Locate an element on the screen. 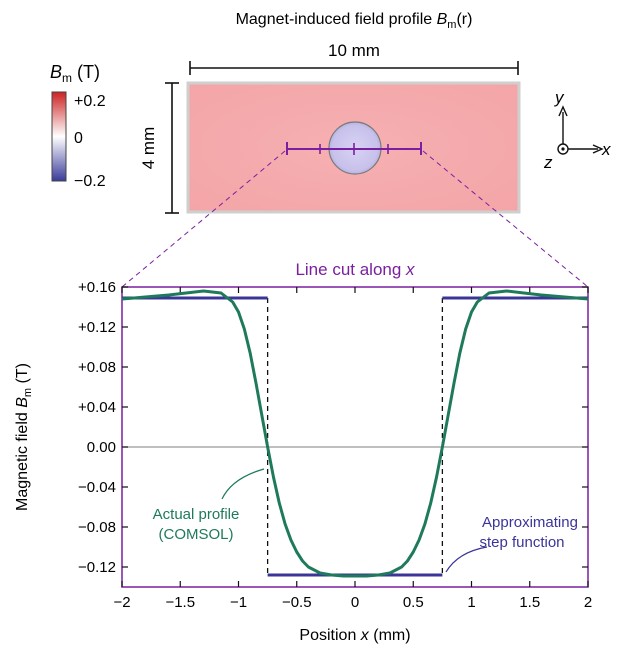 The width and height of the screenshot is (624, 650). y-tick-label: +0.12 is located at coordinates (97, 327).